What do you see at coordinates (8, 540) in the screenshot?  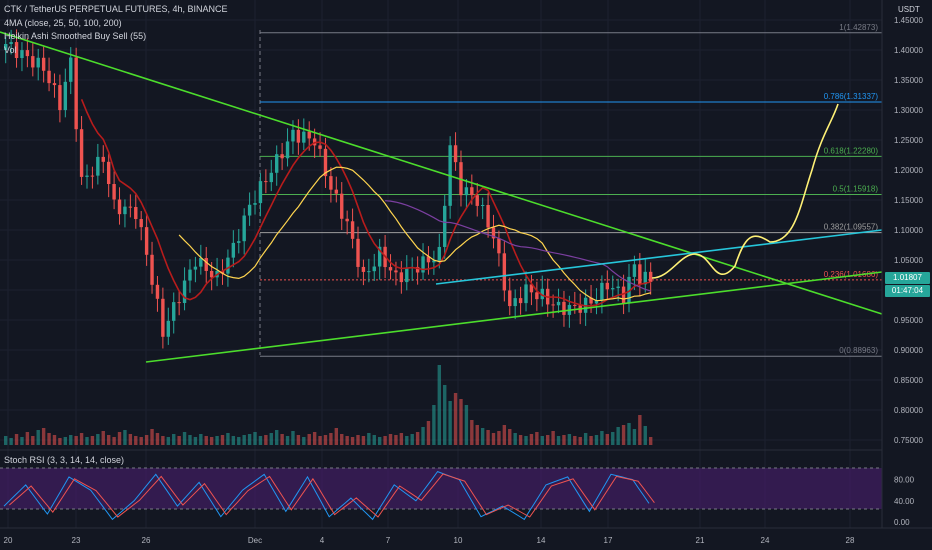 I see `time-tick-label: 20` at bounding box center [8, 540].